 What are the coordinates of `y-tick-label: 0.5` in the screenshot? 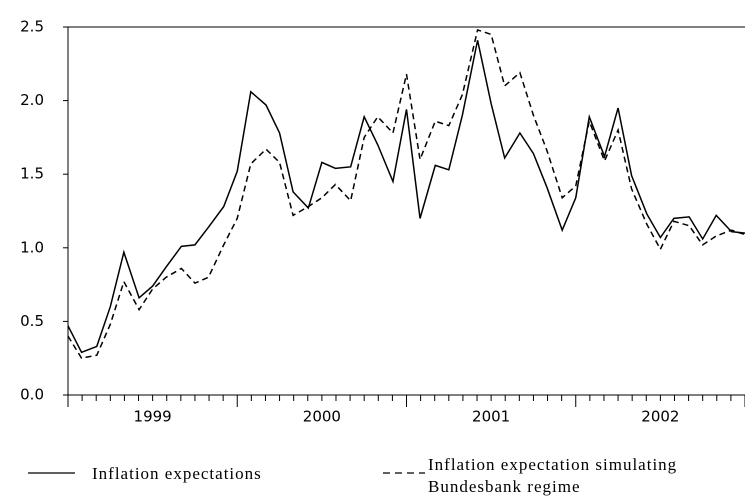 It's located at (32, 321).